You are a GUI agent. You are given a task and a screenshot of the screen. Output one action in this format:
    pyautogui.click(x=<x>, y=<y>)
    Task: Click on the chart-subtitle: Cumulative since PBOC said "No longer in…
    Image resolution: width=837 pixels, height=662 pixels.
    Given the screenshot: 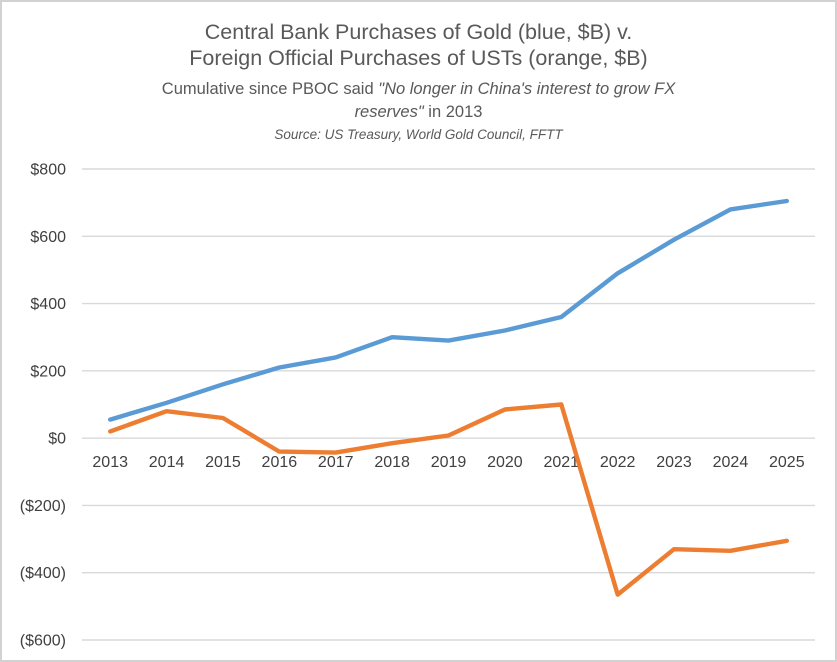 What is the action you would take?
    pyautogui.click(x=418, y=101)
    